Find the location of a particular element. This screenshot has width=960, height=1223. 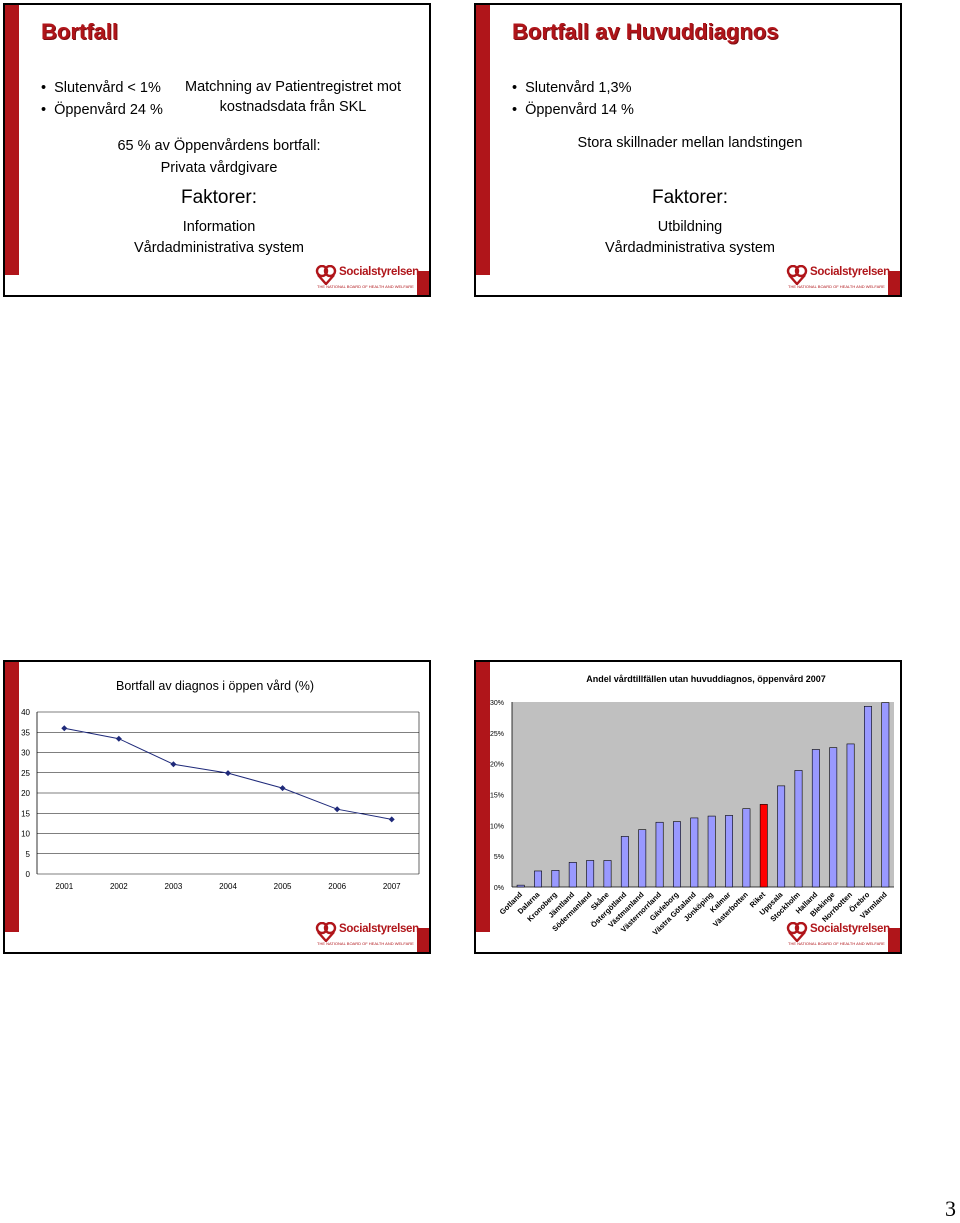

y-tick-label: 10 is located at coordinates (25, 834).